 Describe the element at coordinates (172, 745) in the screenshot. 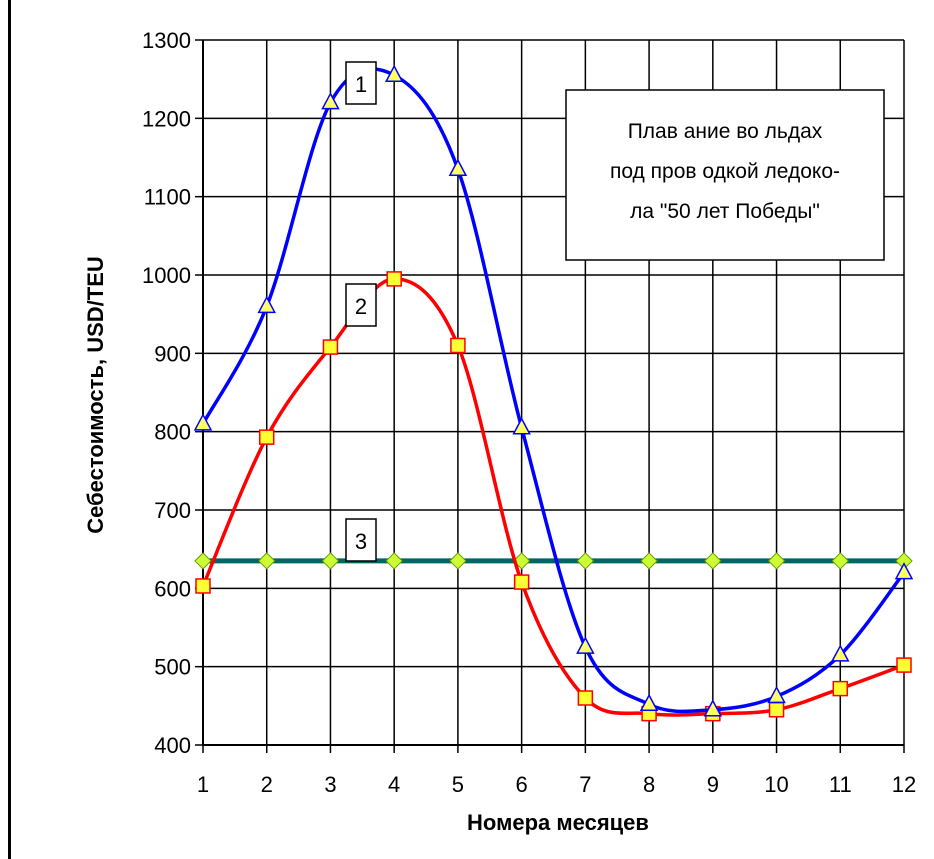

I see `y-tick-label: 400` at that location.